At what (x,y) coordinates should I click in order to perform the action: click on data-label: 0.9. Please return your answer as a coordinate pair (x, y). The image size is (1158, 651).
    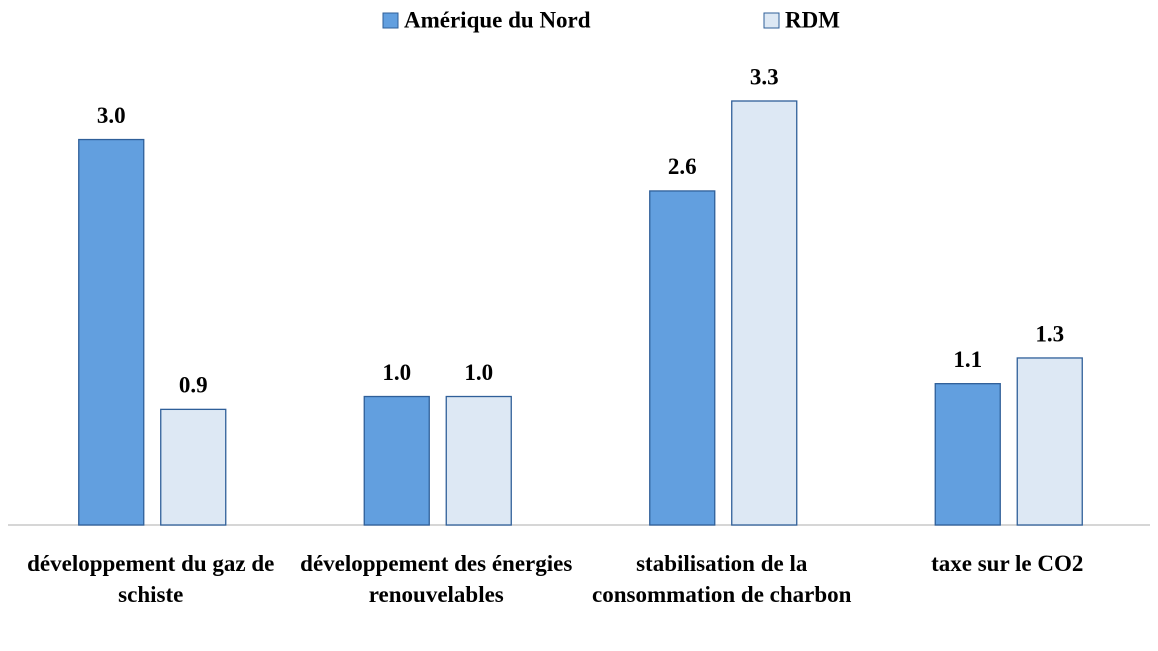
    Looking at the image, I should click on (193, 385).